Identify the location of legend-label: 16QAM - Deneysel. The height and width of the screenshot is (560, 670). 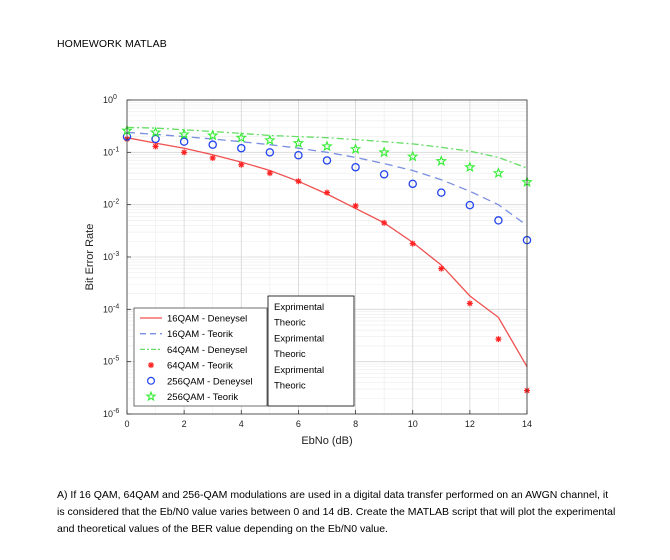
(207, 319).